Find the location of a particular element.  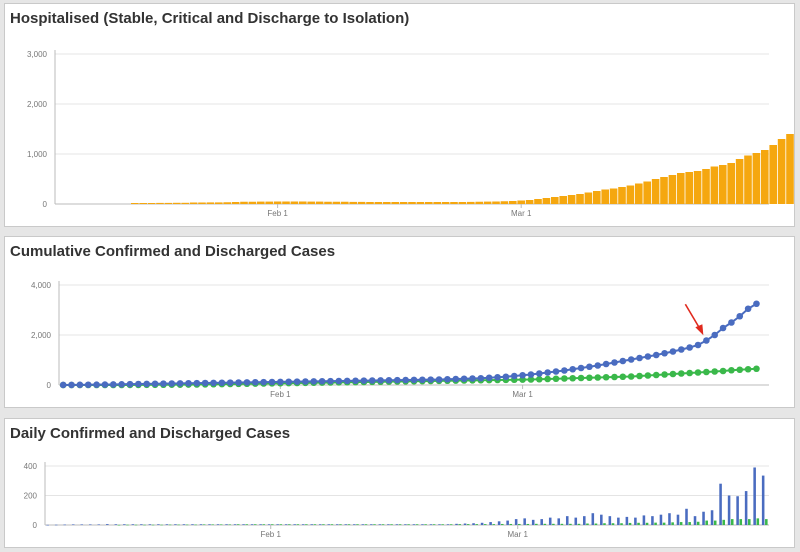

discharged-line is located at coordinates (410, 376).